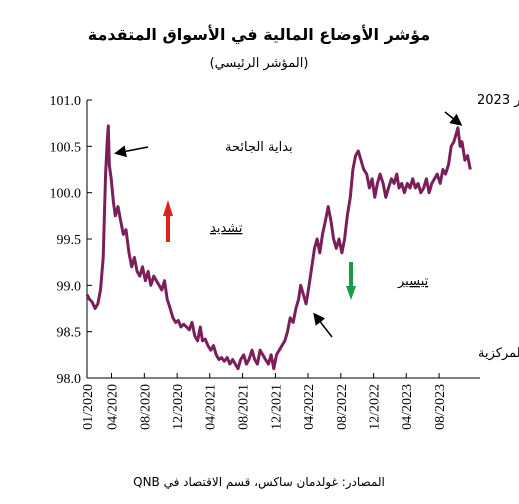  What do you see at coordinates (66, 147) in the screenshot?
I see `y-tick-label: 100.5` at bounding box center [66, 147].